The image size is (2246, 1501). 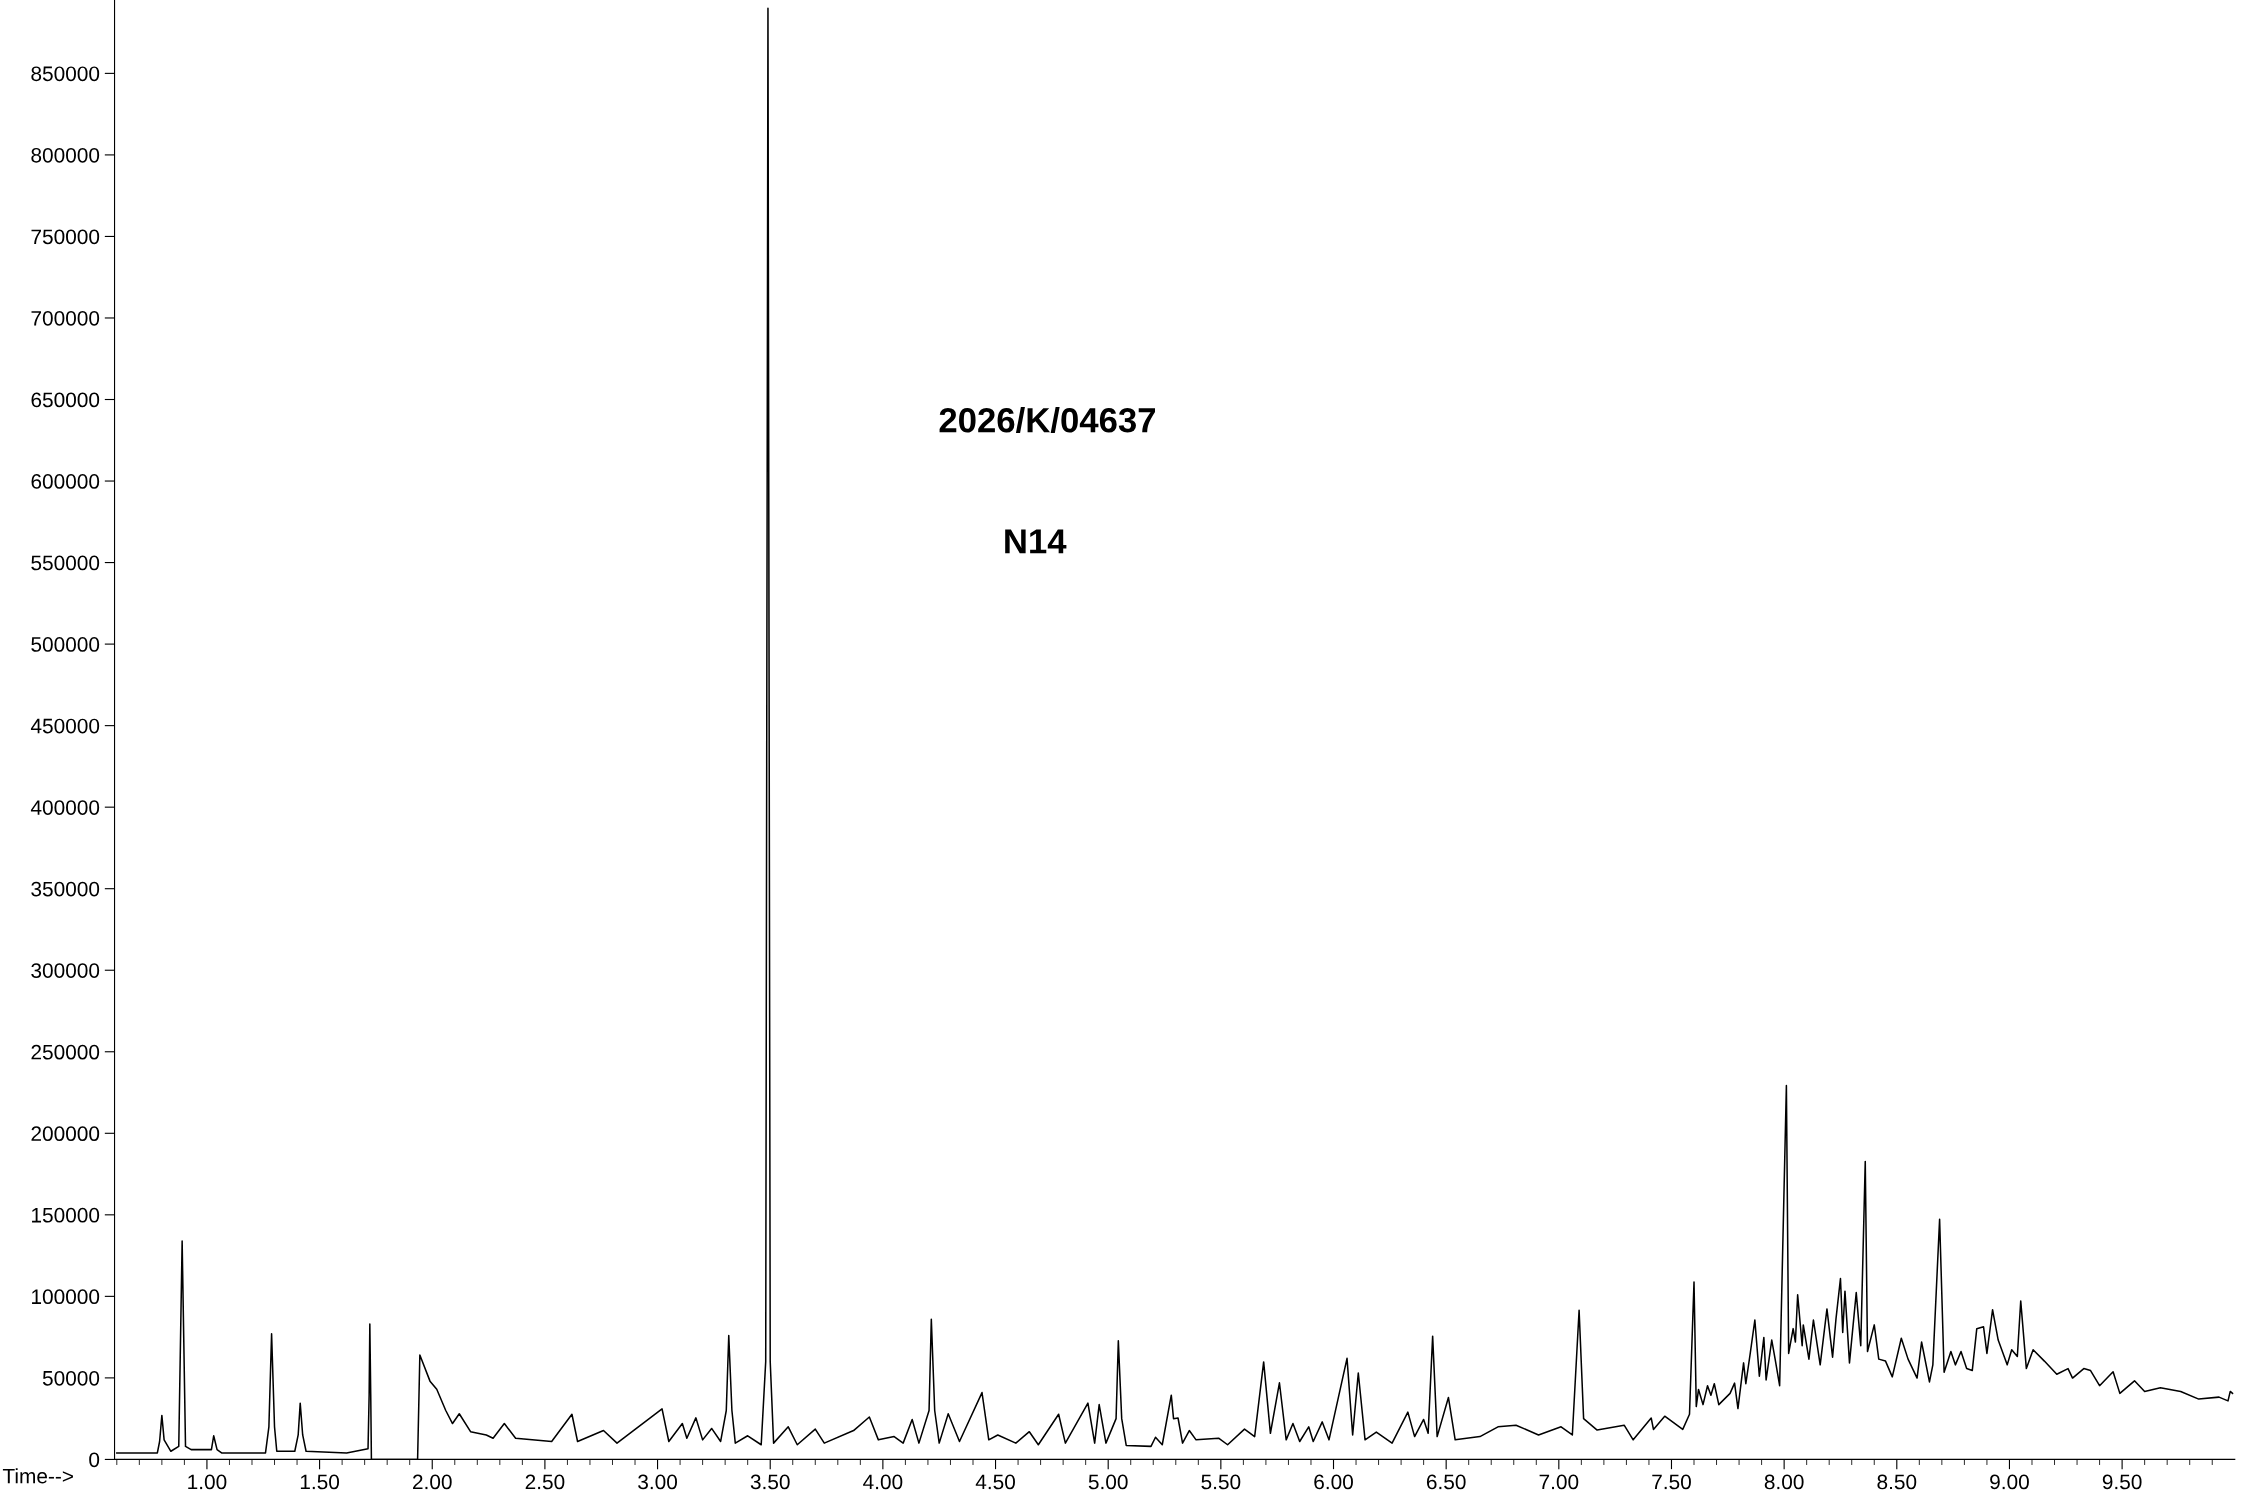 I want to click on x-tick-label: 3.50, so click(x=770, y=1482).